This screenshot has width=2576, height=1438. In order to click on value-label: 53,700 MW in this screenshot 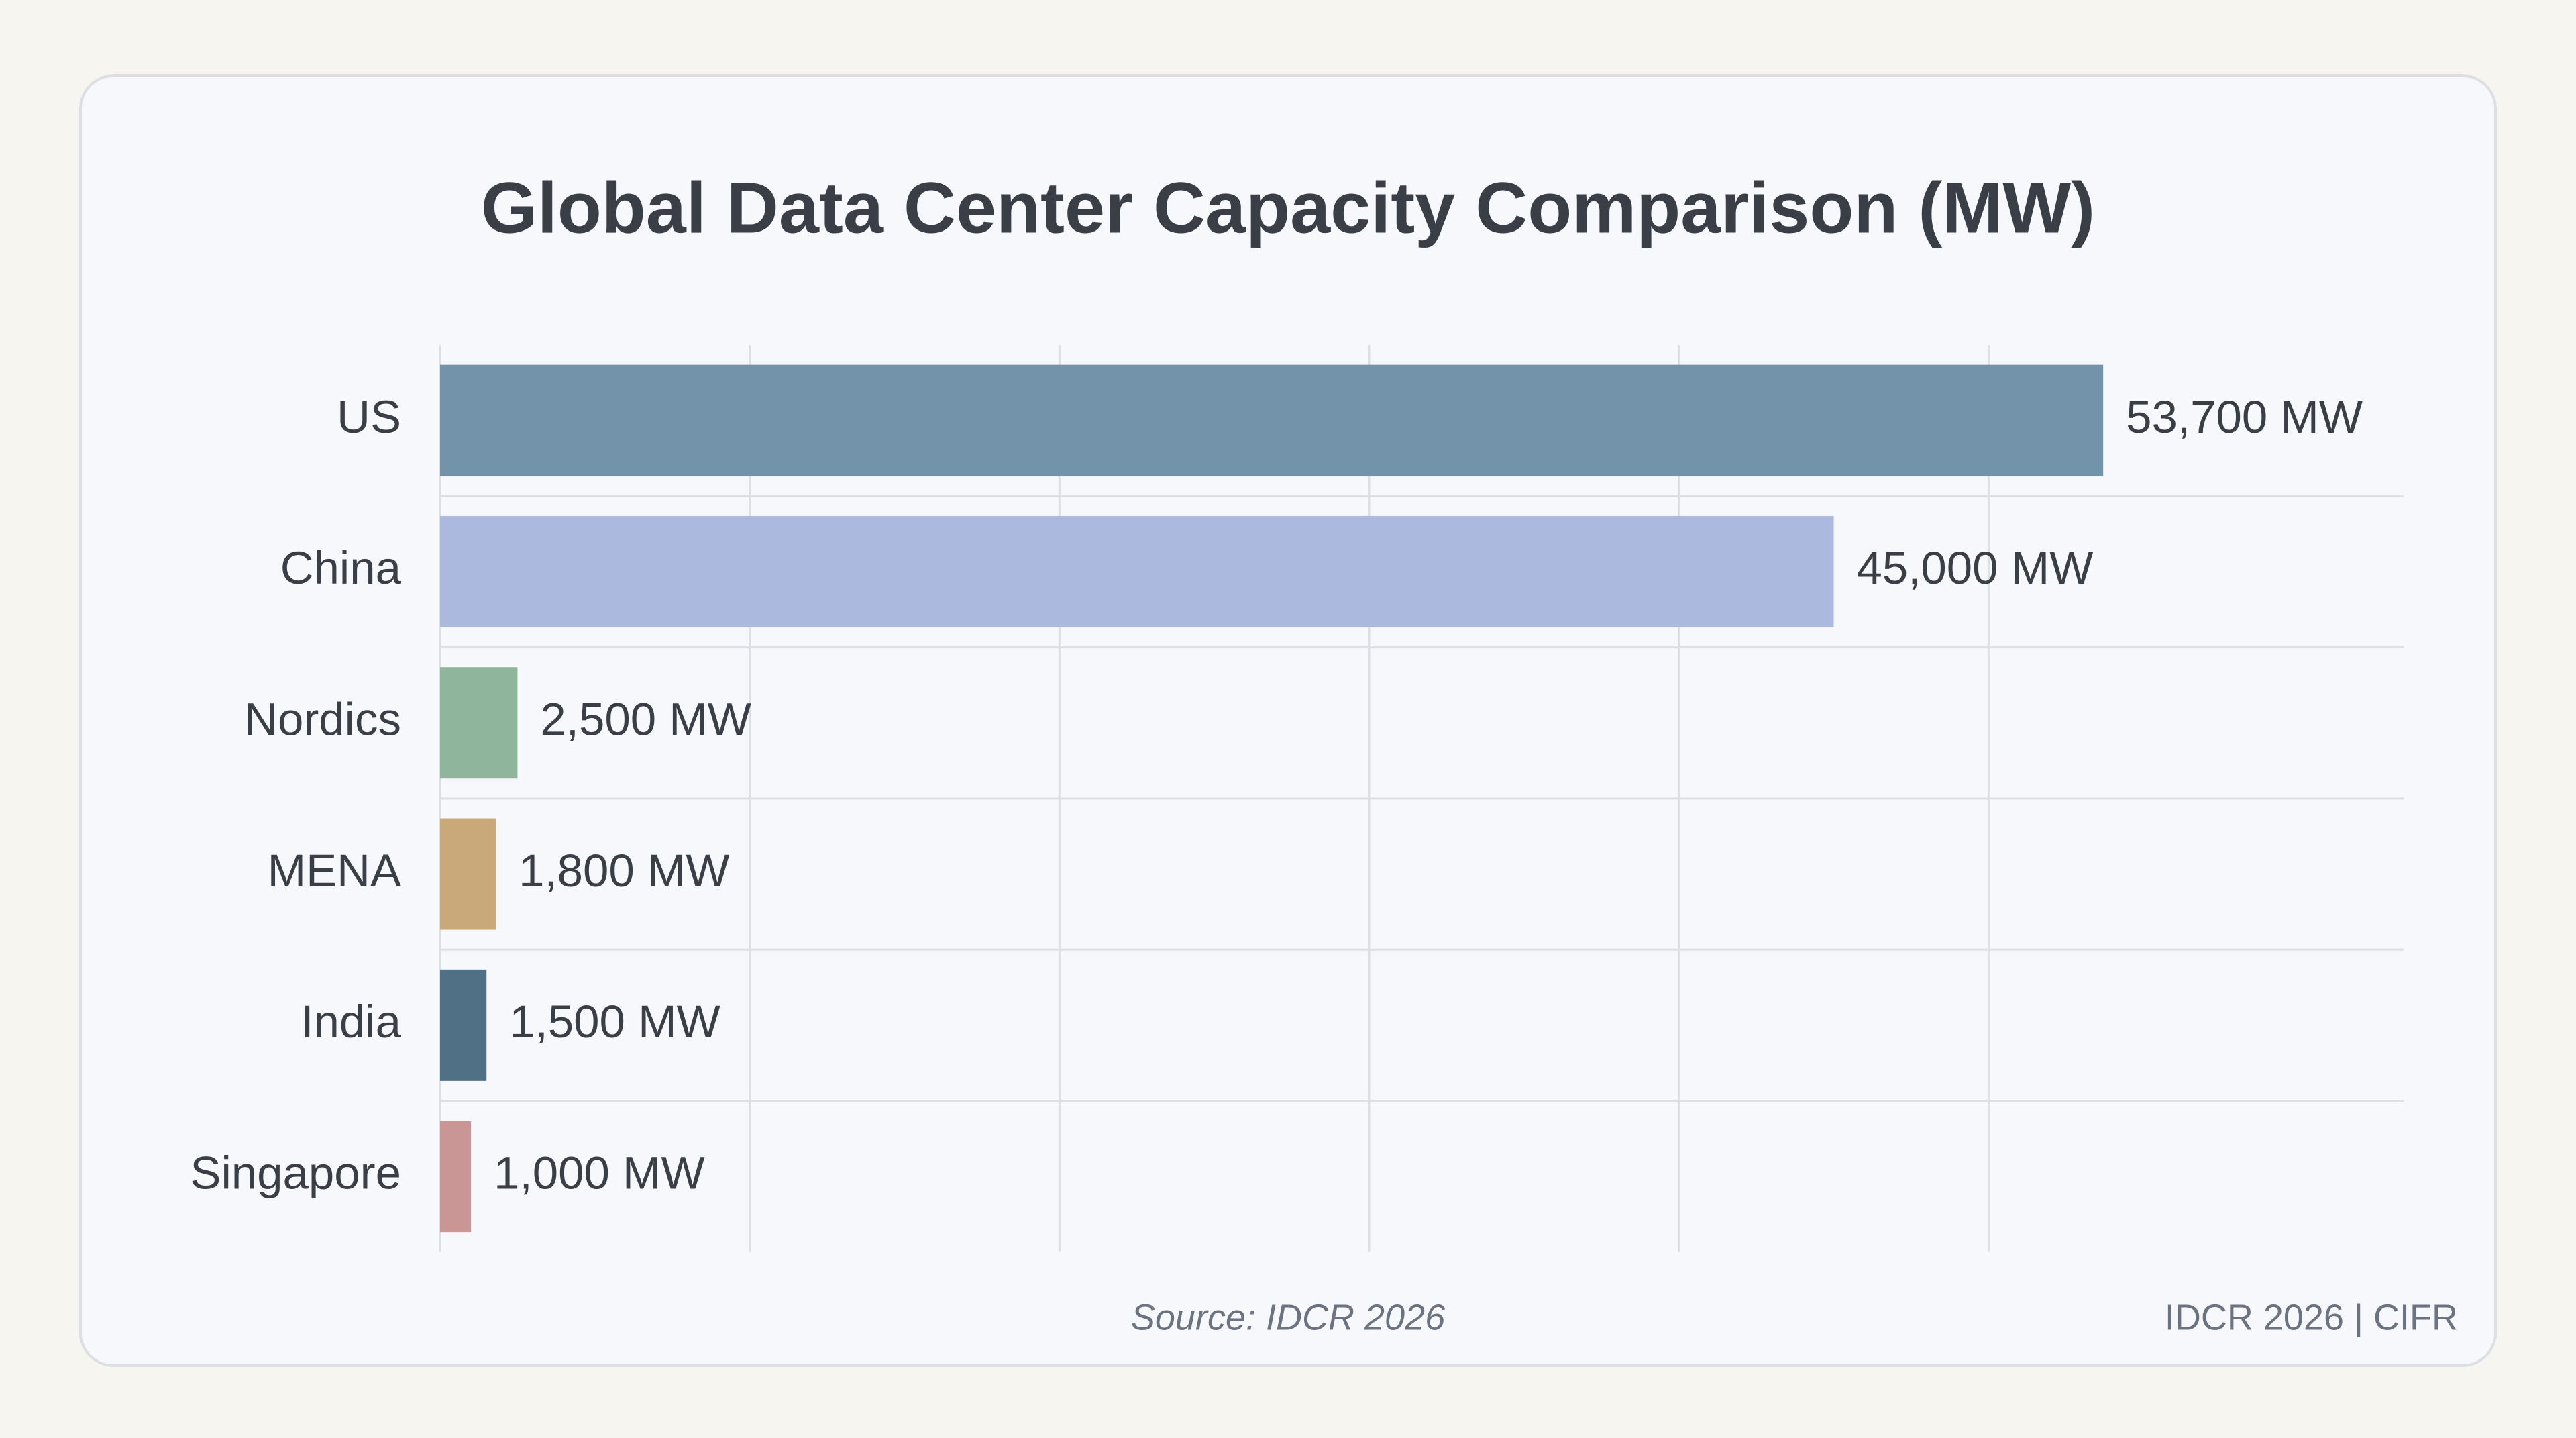, I will do `click(2244, 417)`.